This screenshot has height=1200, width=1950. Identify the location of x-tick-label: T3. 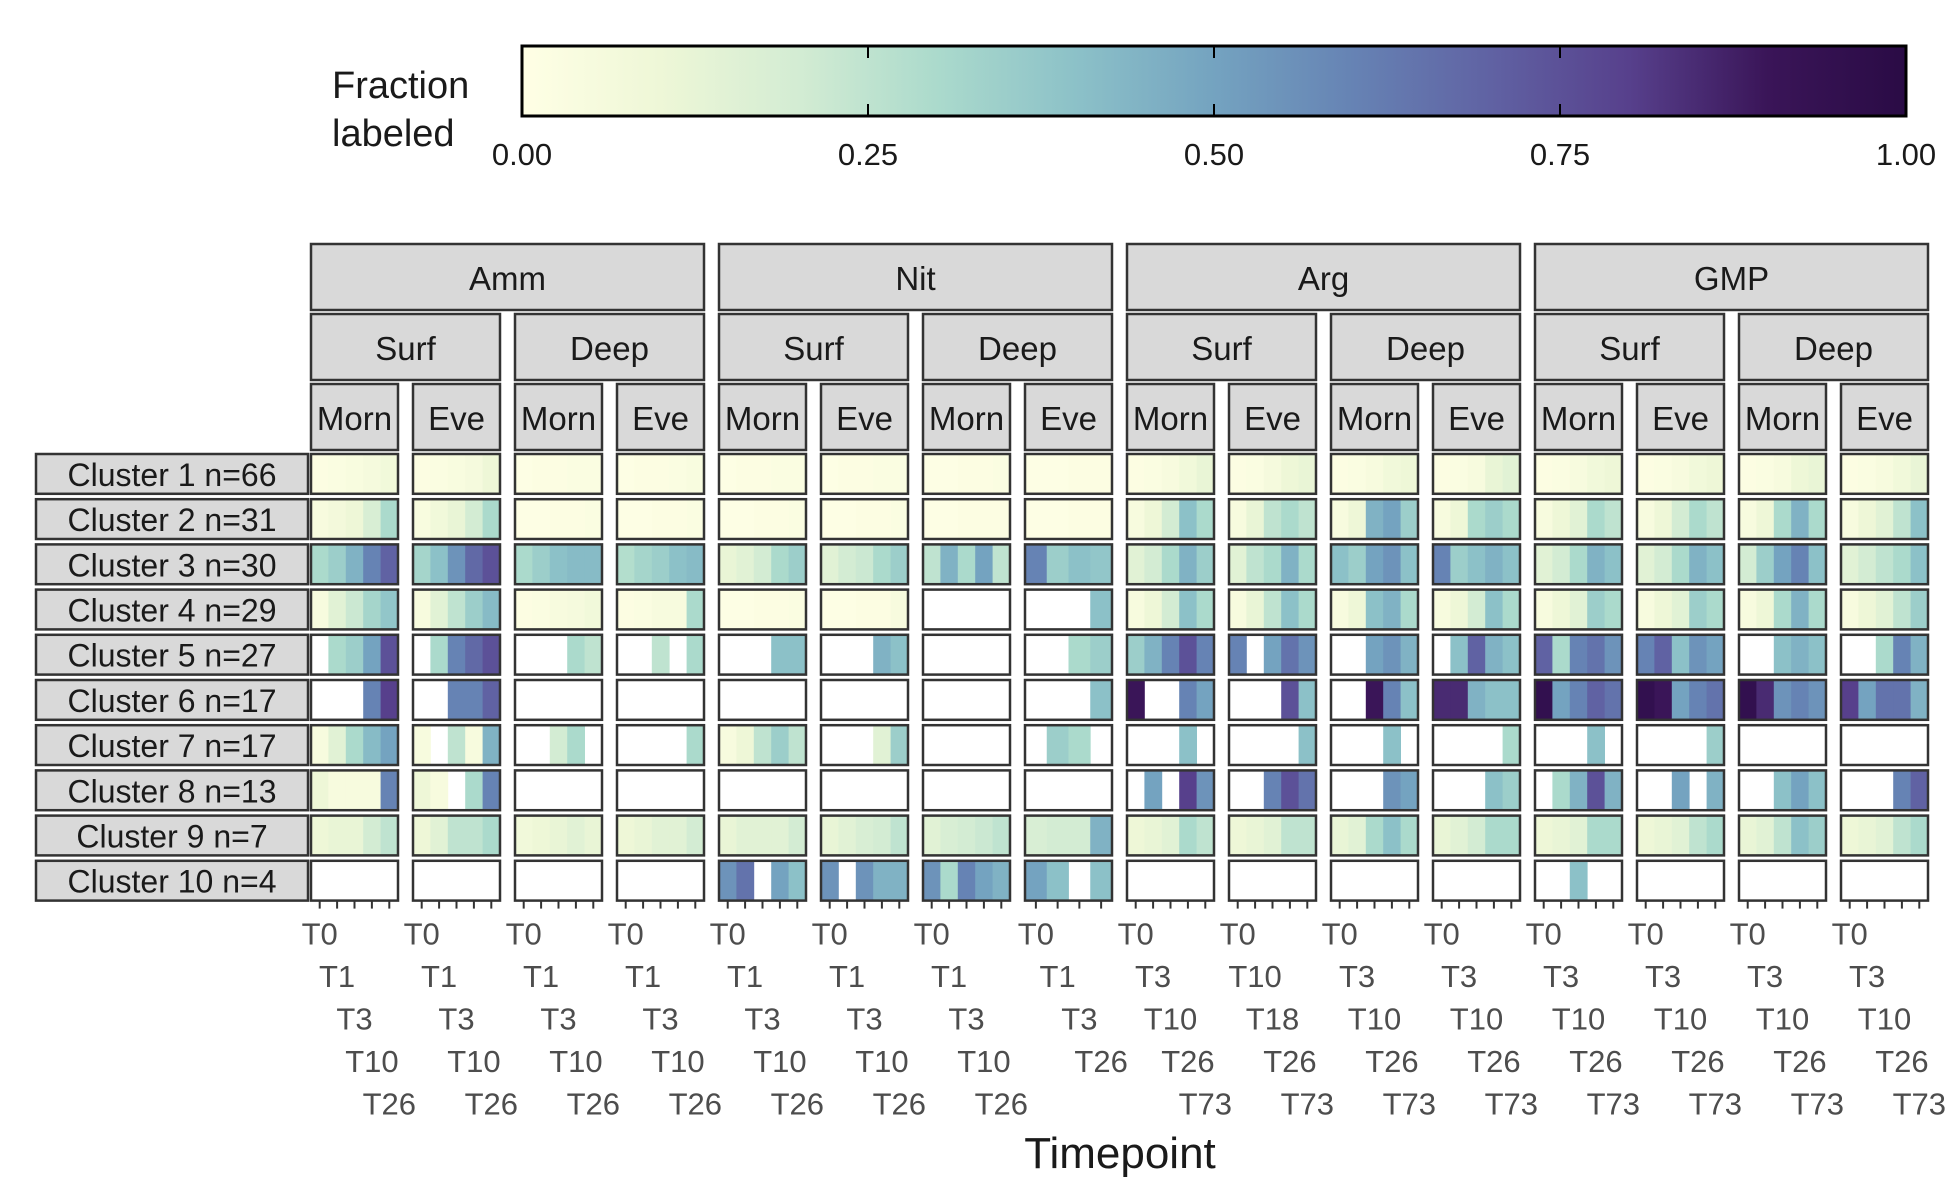
(1079, 1019).